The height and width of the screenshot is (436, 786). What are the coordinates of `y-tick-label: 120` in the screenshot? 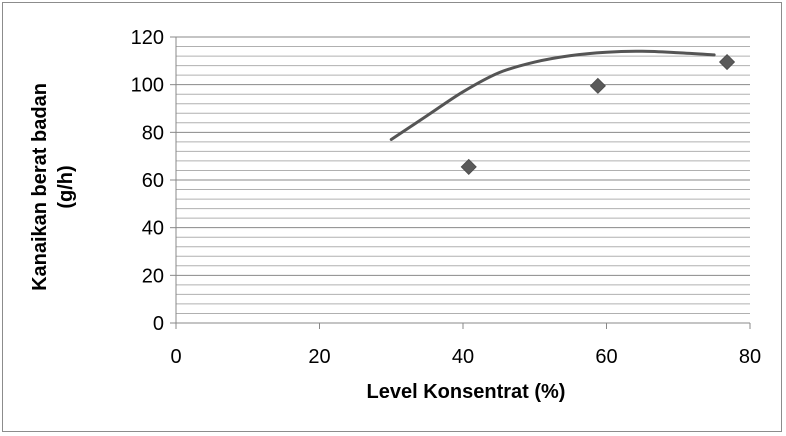 It's located at (147, 38).